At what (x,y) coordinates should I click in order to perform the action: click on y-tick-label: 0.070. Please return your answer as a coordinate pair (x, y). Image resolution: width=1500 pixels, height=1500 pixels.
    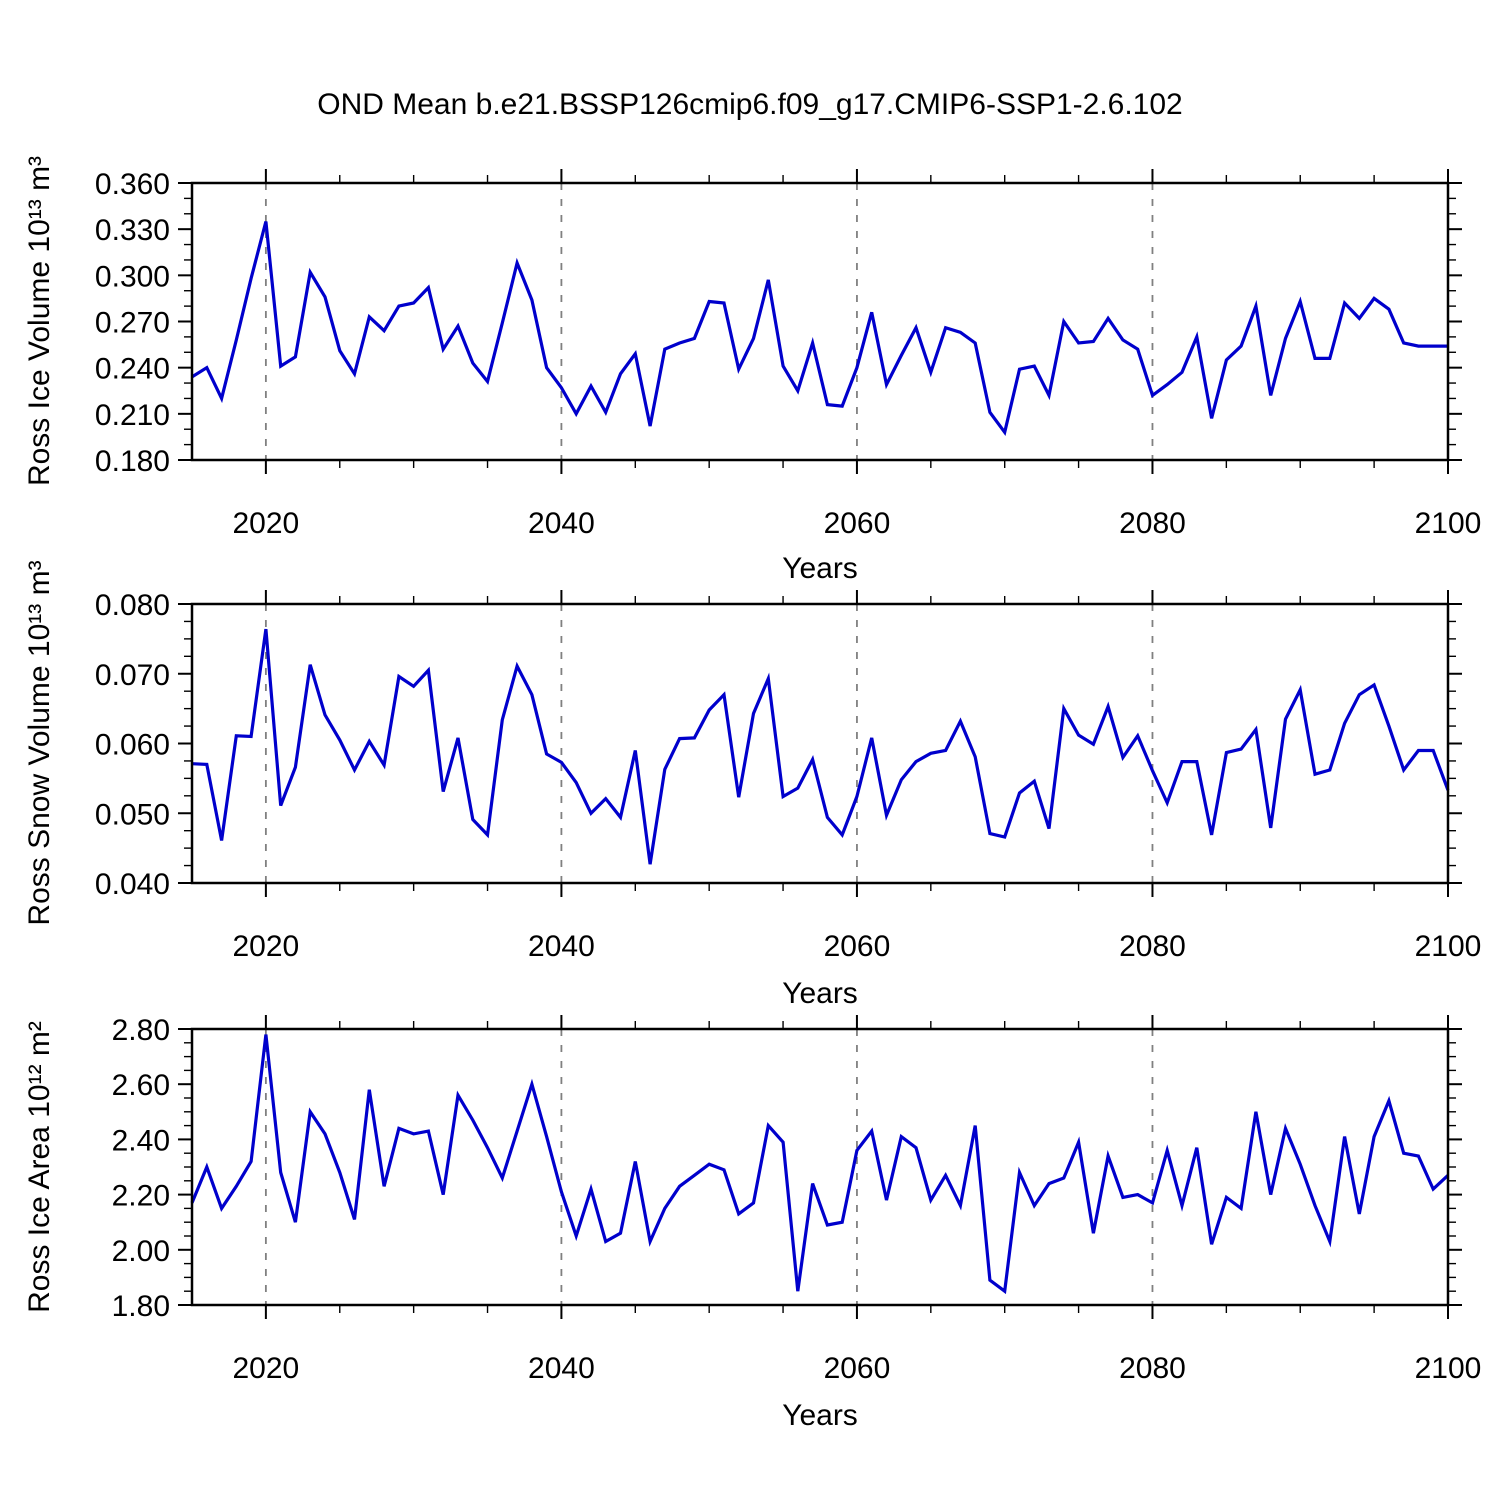
    Looking at the image, I should click on (132, 675).